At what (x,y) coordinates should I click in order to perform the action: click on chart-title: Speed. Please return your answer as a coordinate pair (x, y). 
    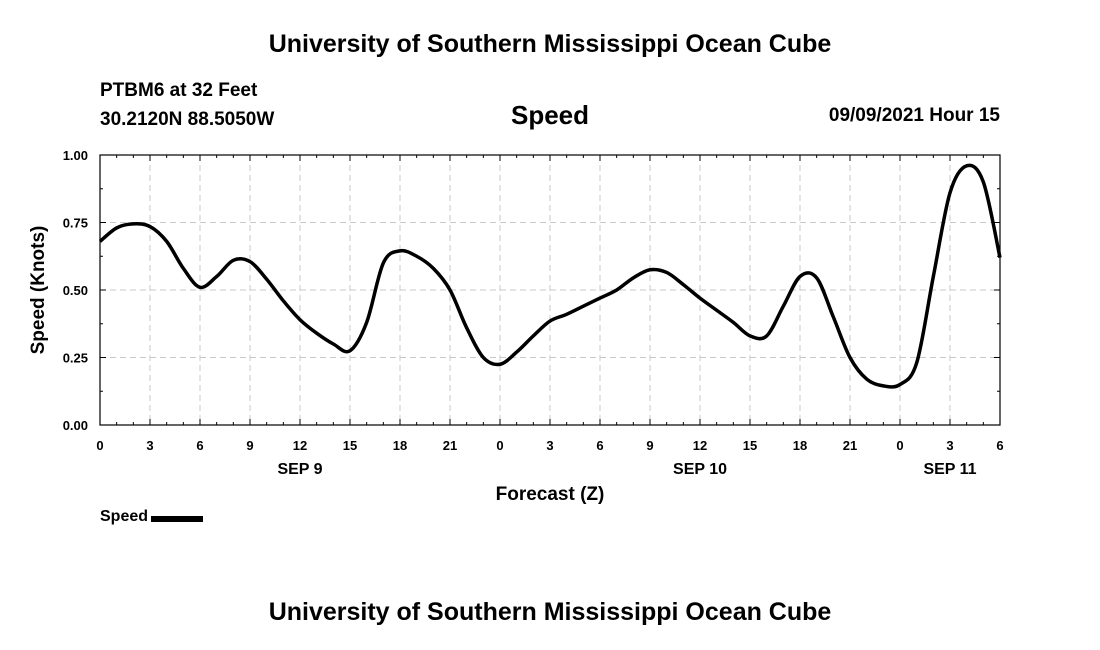
    Looking at the image, I should click on (550, 115).